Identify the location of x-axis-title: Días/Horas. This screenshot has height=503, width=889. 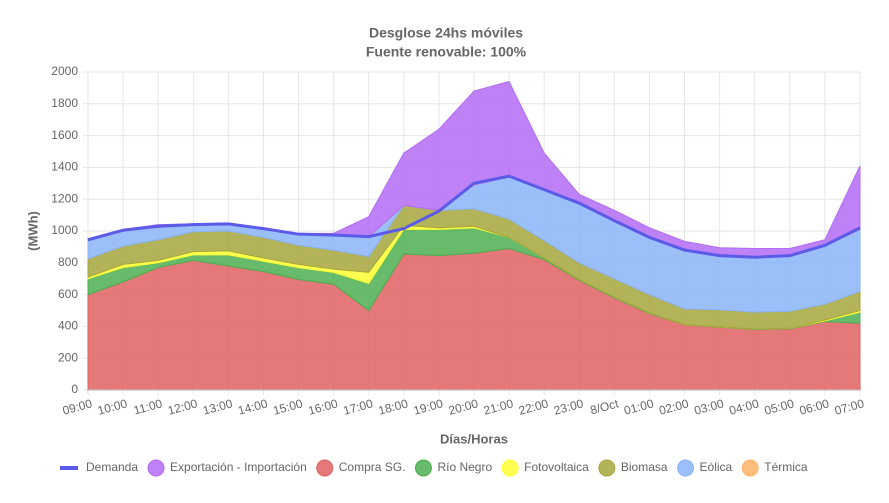
(474, 438).